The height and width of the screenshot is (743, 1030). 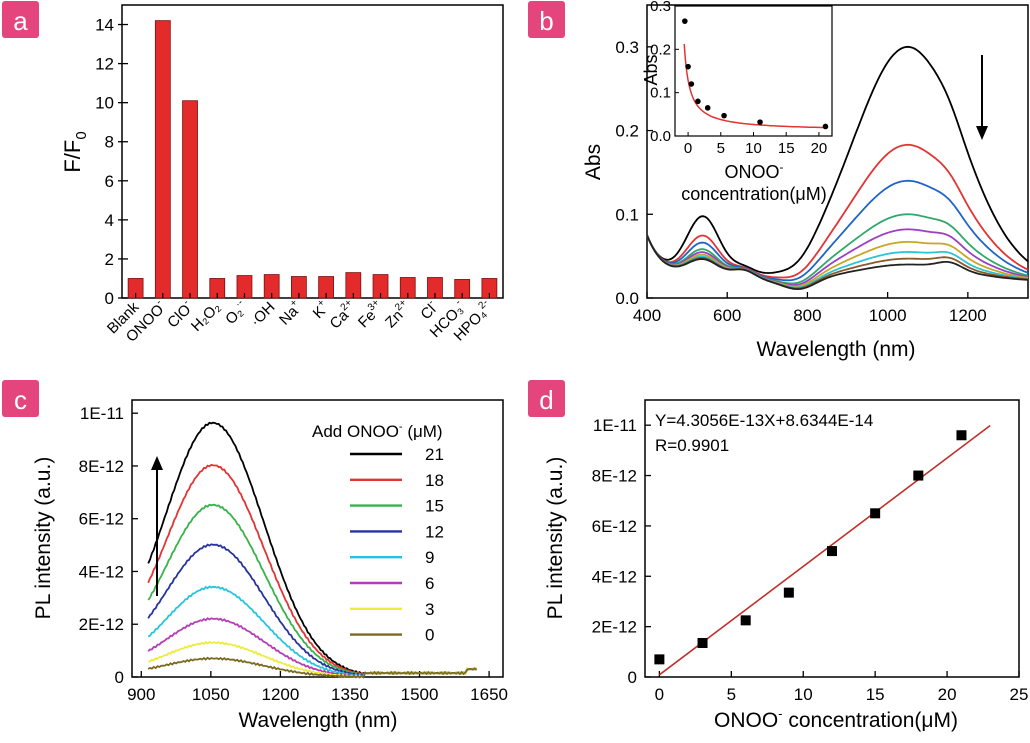 I want to click on x-tick-label: 900, so click(x=141, y=694).